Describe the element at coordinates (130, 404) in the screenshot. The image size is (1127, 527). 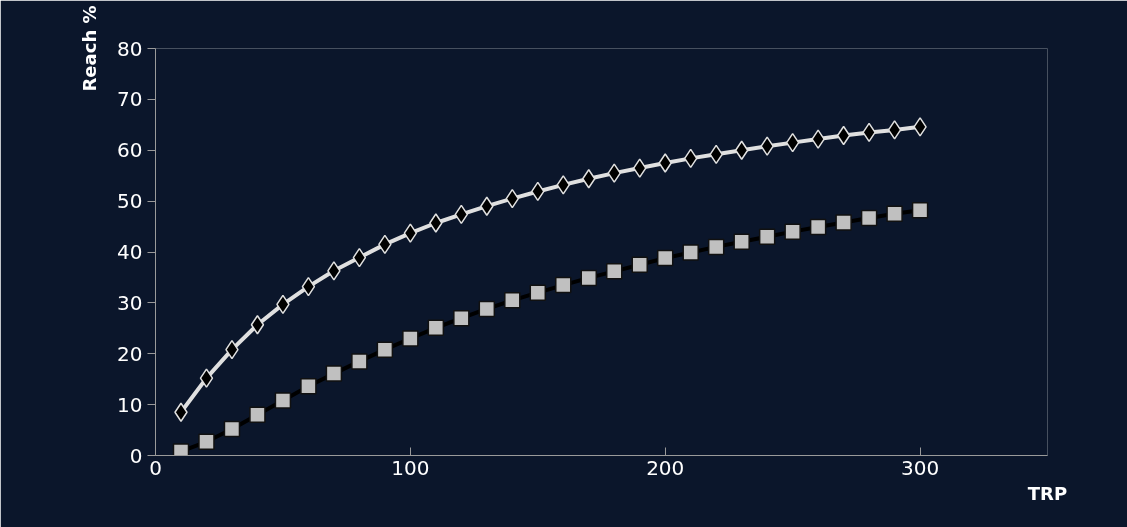
I see `y-tick-label: 10` at that location.